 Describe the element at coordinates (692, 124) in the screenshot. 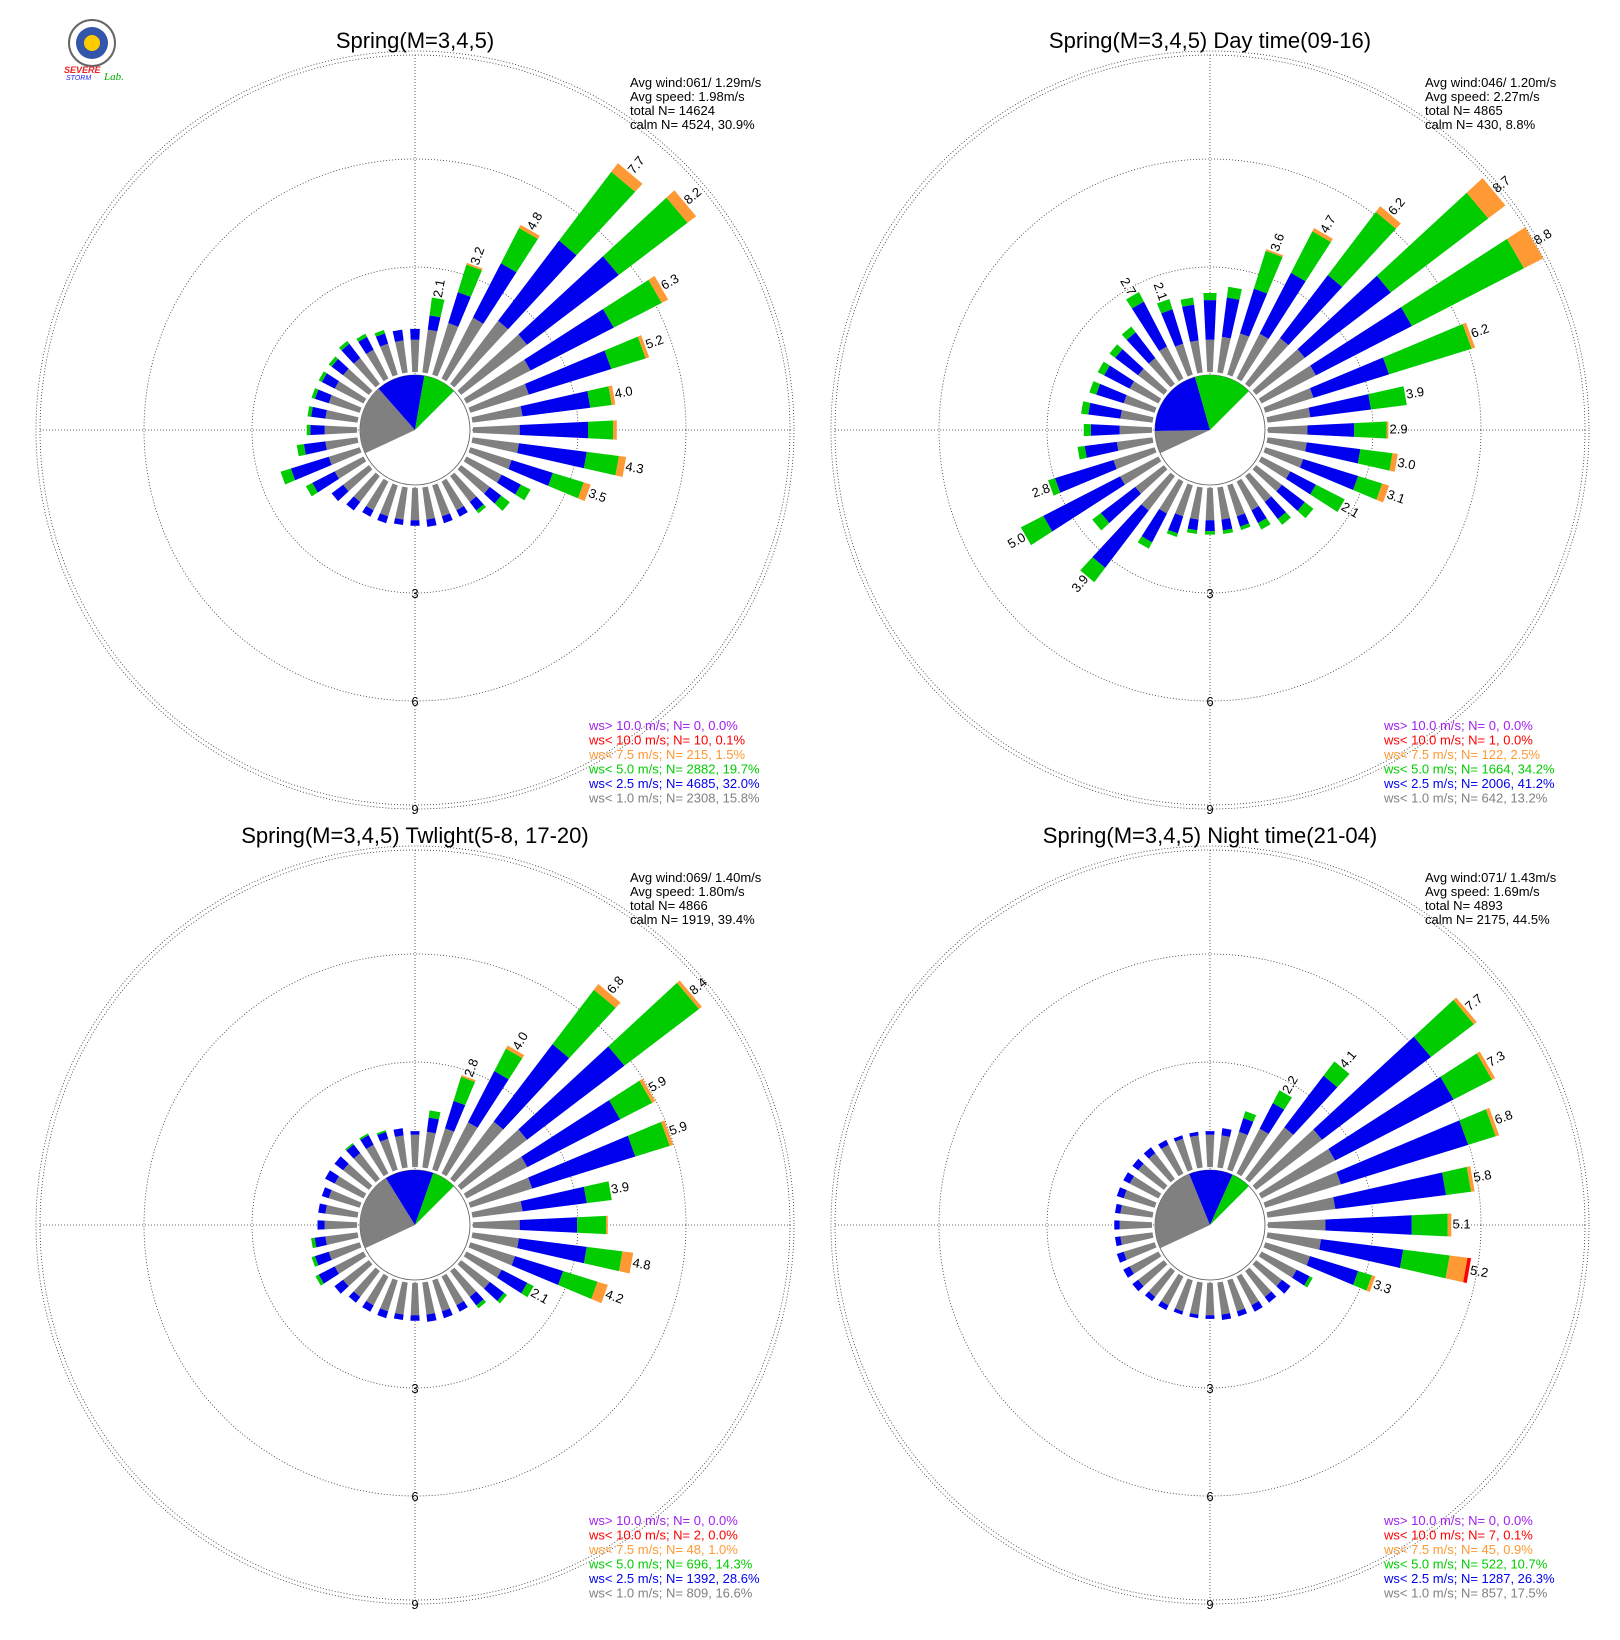

I see `info-line: calm N= 4524, 30.9%` at that location.